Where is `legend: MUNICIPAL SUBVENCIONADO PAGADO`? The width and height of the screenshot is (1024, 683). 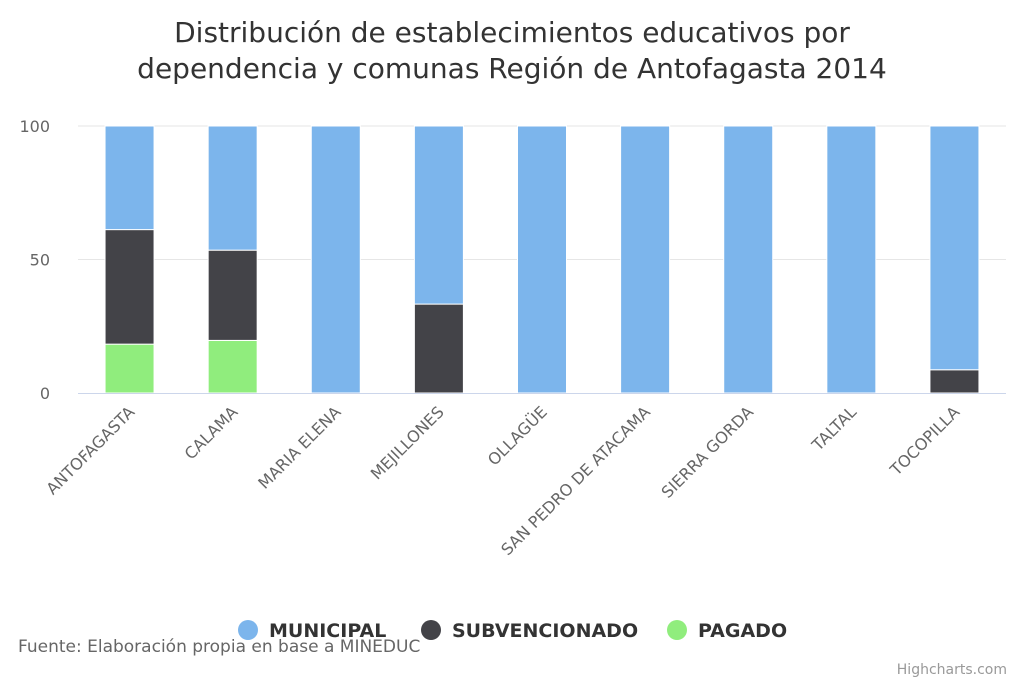
legend: MUNICIPAL SUBVENCIONADO PAGADO is located at coordinates (512, 631).